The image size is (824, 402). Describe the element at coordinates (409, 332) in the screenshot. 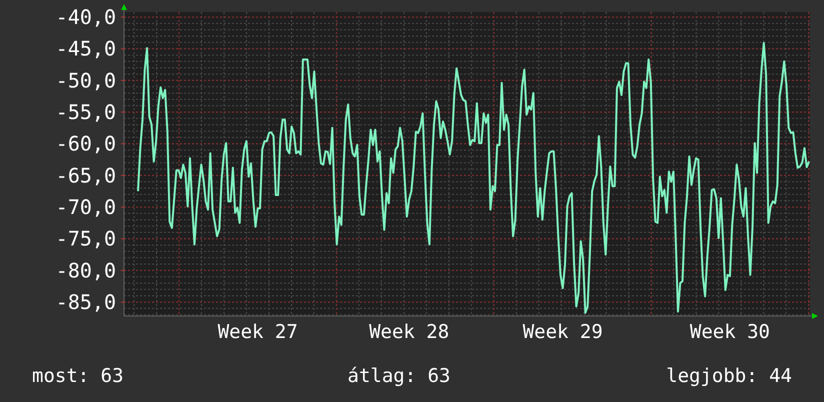

I see `x-tick-label: Week 28` at that location.